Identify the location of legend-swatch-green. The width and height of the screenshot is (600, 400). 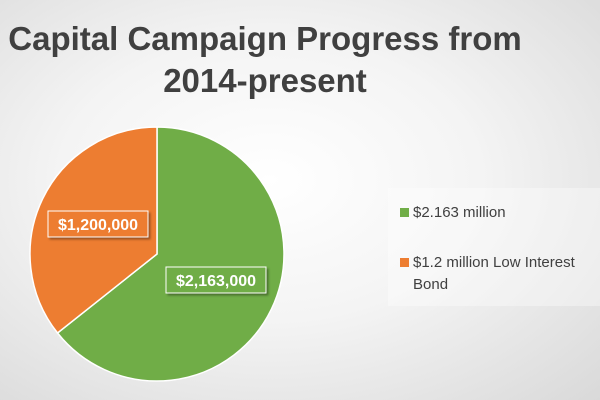
(404, 212).